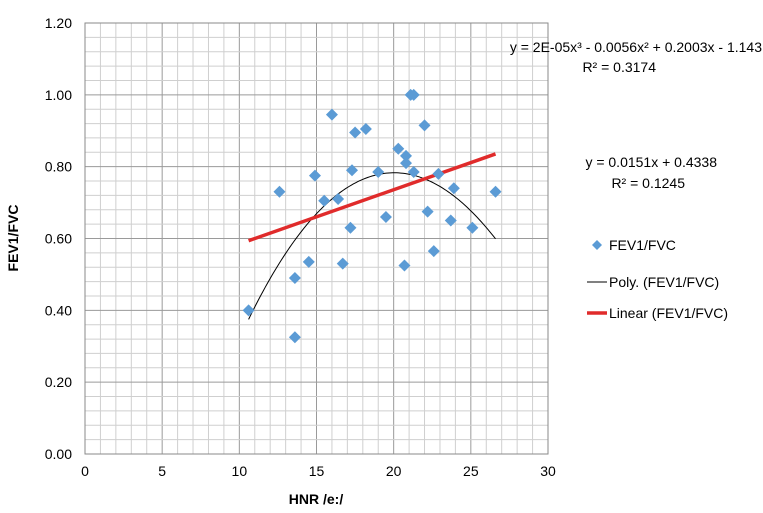 The image size is (763, 513). I want to click on y-tick-label: 0.00, so click(58, 454).